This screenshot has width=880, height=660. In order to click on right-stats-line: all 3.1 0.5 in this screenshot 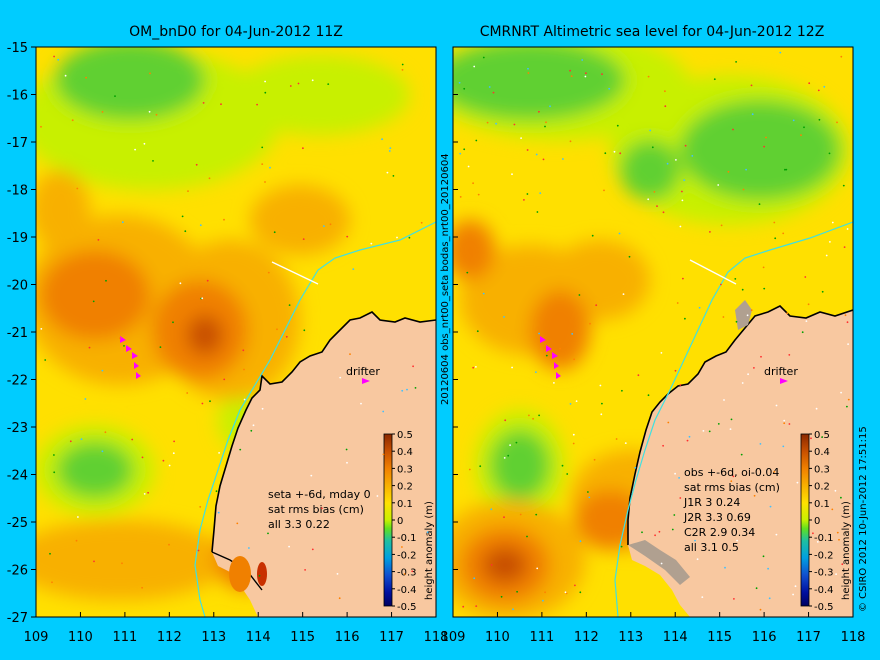, I will do `click(711, 547)`.